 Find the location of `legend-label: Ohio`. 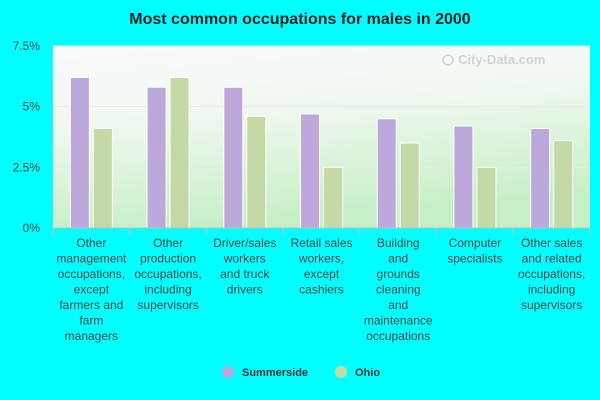

legend-label: Ohio is located at coordinates (367, 373).